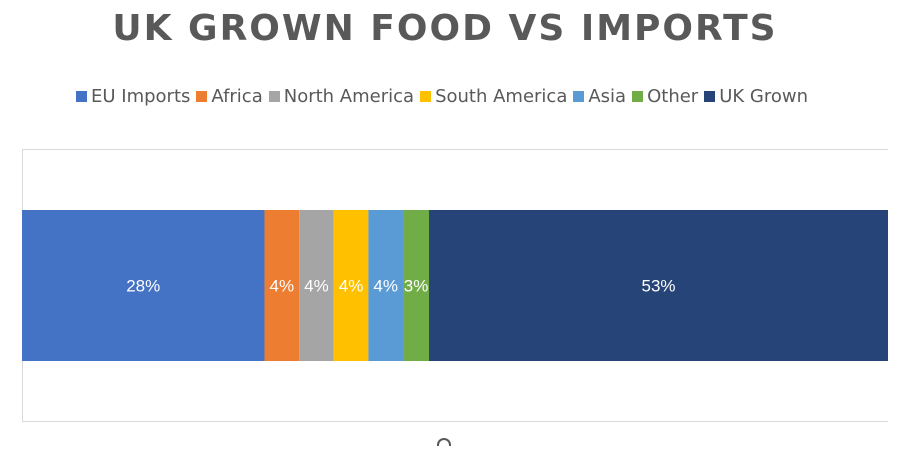 The image size is (908, 449). I want to click on data-label: 3%, so click(416, 286).